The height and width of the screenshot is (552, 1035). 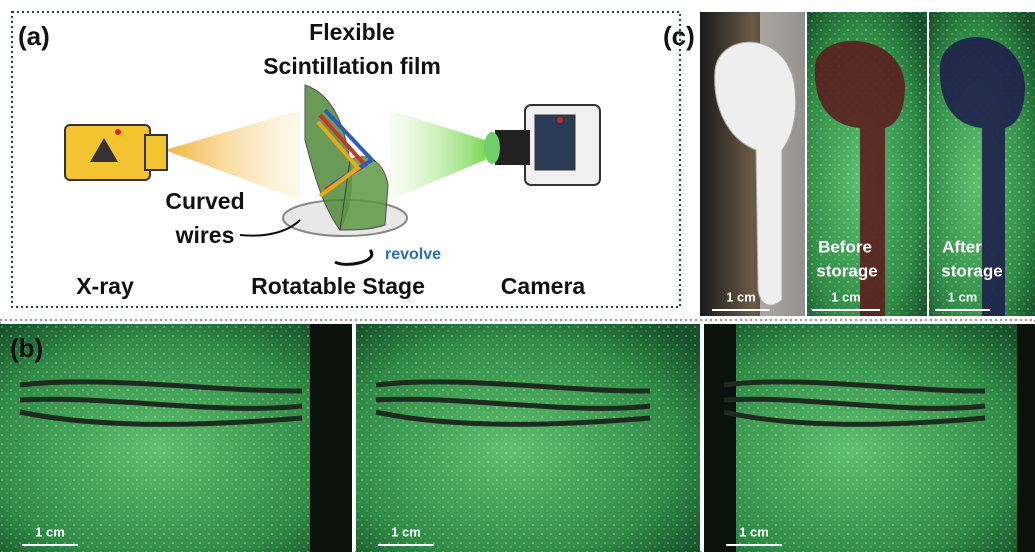 I want to click on camera-label: Camera, so click(x=543, y=286).